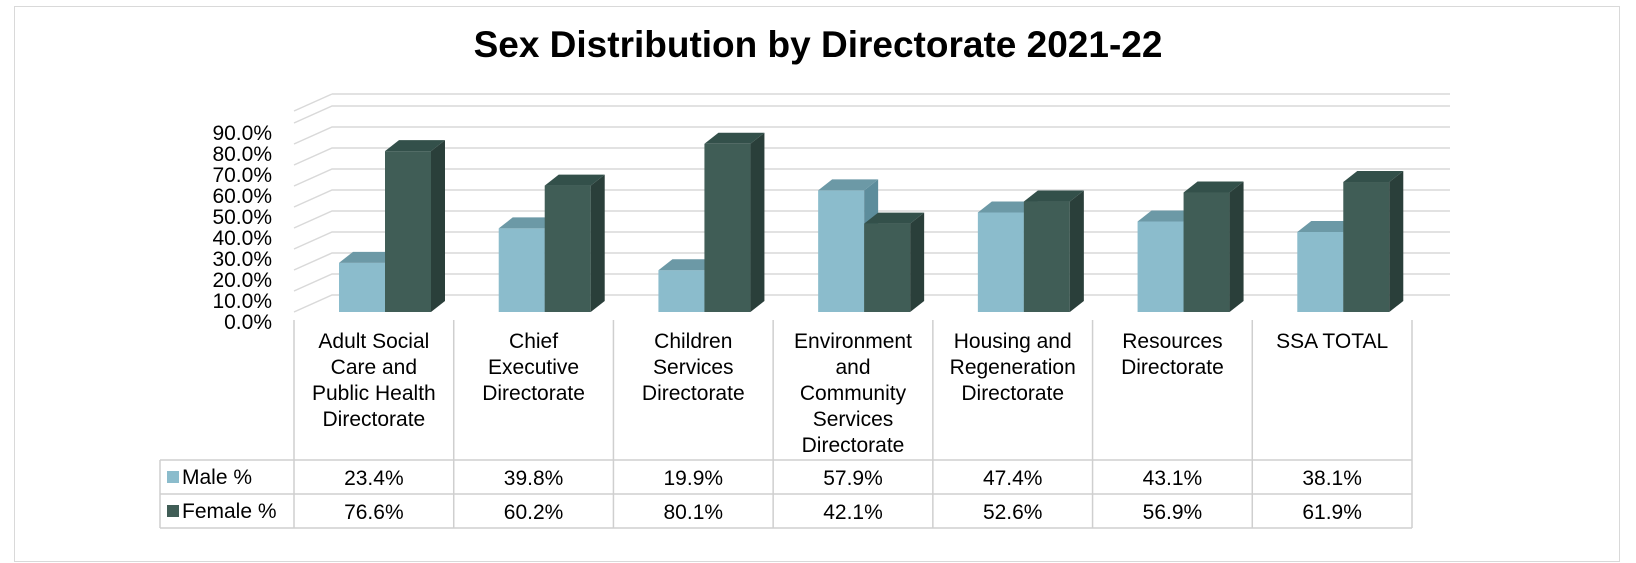  What do you see at coordinates (1013, 367) in the screenshot?
I see `category-label: Regeneration` at bounding box center [1013, 367].